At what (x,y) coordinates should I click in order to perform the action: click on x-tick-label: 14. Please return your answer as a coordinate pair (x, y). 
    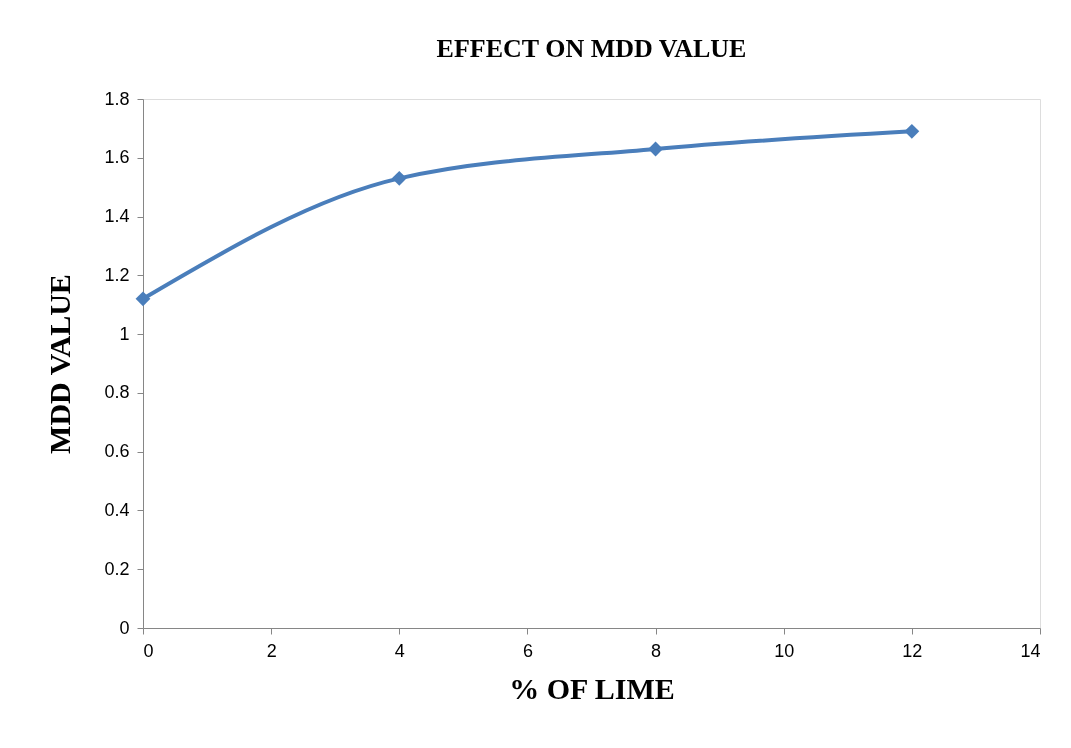
    Looking at the image, I should click on (1030, 650).